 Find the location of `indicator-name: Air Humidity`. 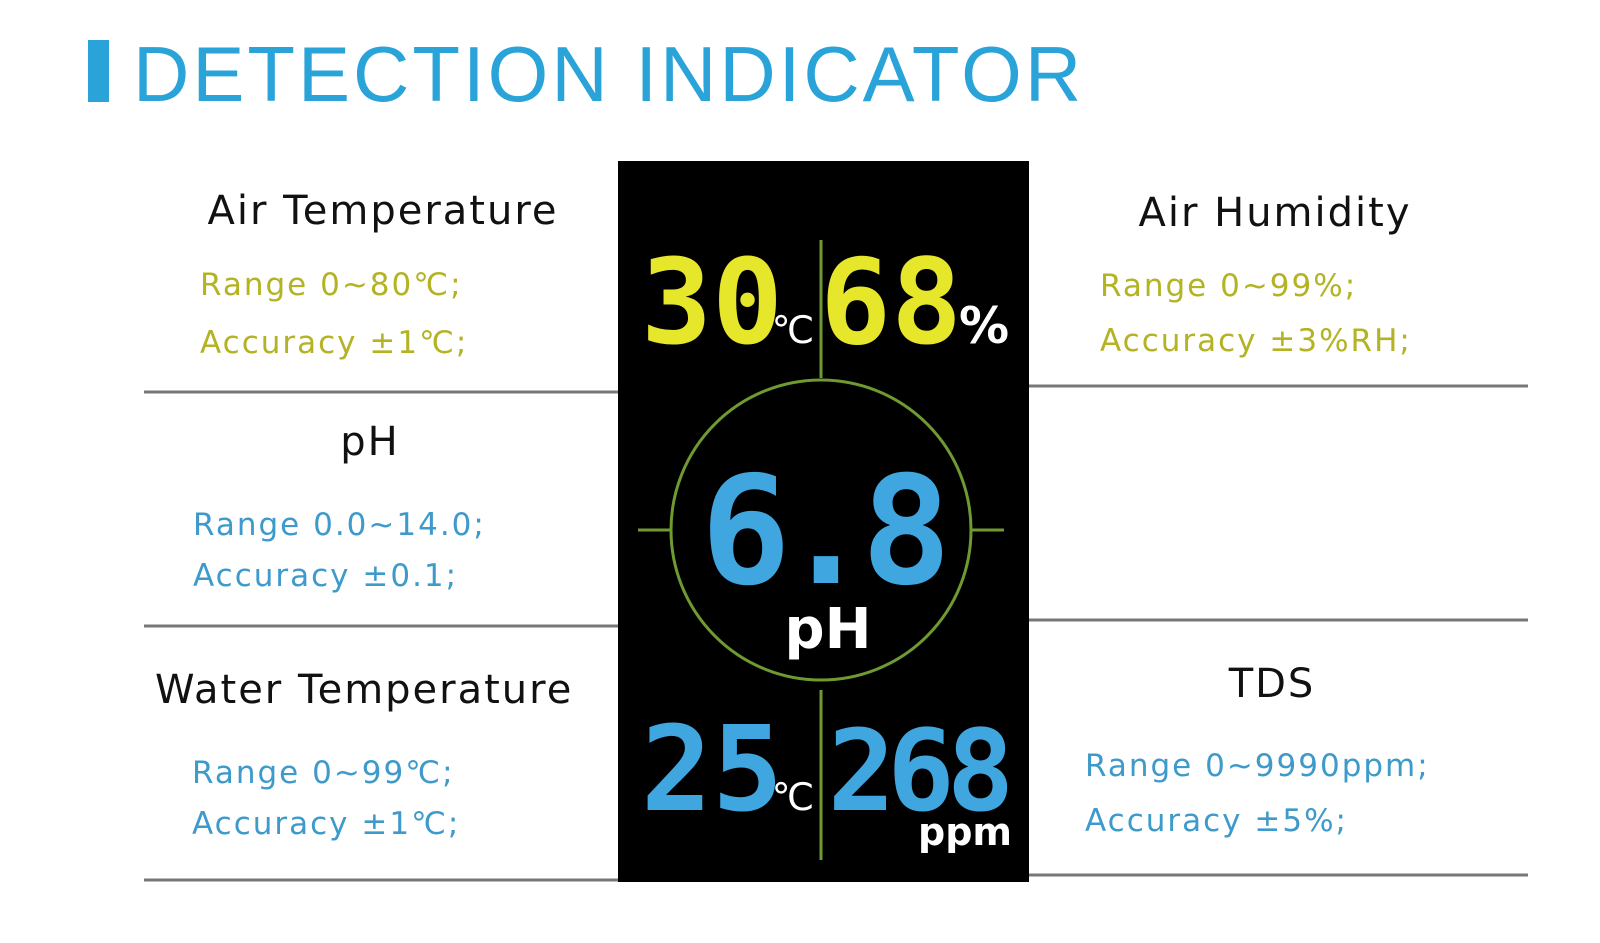

indicator-name: Air Humidity is located at coordinates (1274, 213).